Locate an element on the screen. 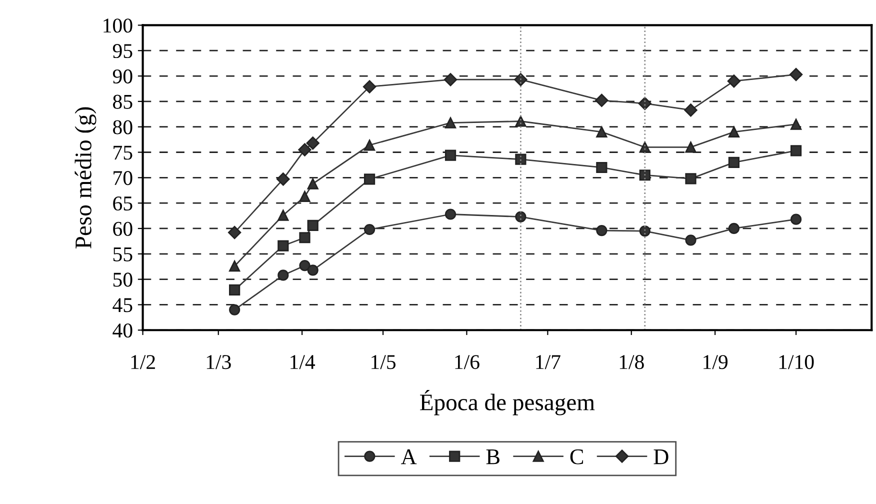  x-tick-label: 1/8 is located at coordinates (632, 362).